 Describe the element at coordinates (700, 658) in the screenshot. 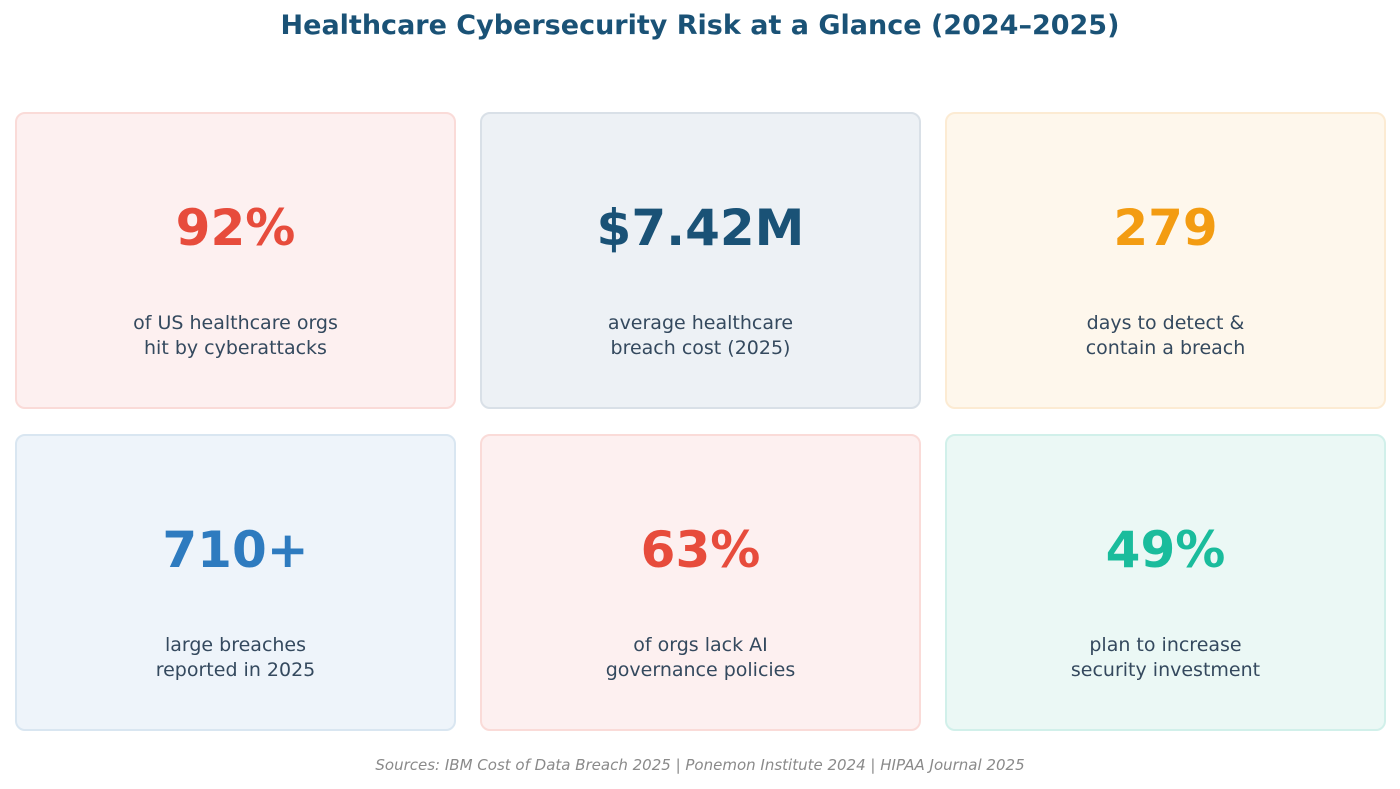

I see `stat-description: of orgs lack AI governance policies` at that location.